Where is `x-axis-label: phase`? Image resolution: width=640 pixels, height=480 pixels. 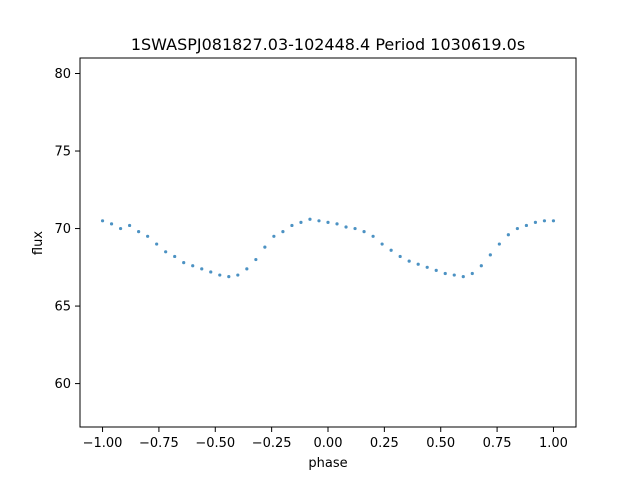 x-axis-label: phase is located at coordinates (327, 463).